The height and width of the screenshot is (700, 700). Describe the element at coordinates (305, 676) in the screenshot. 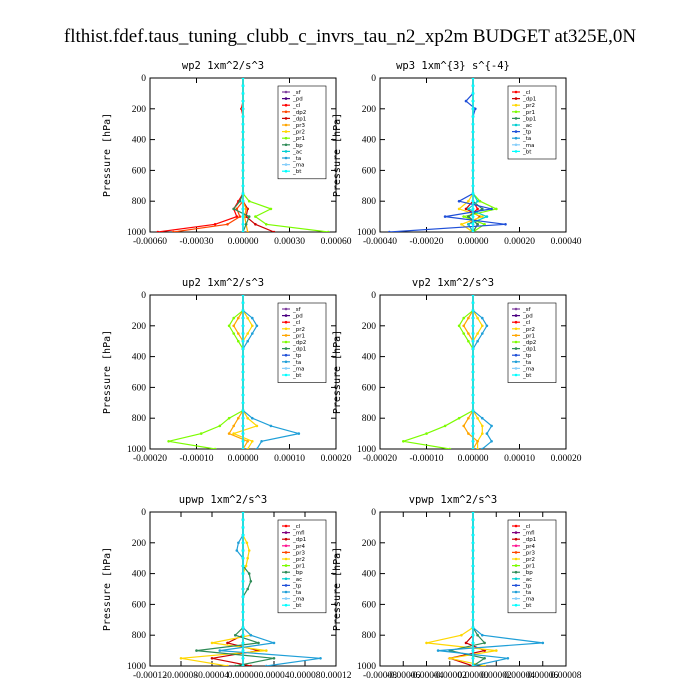

I see `x-tick-label: 0.00008` at that location.